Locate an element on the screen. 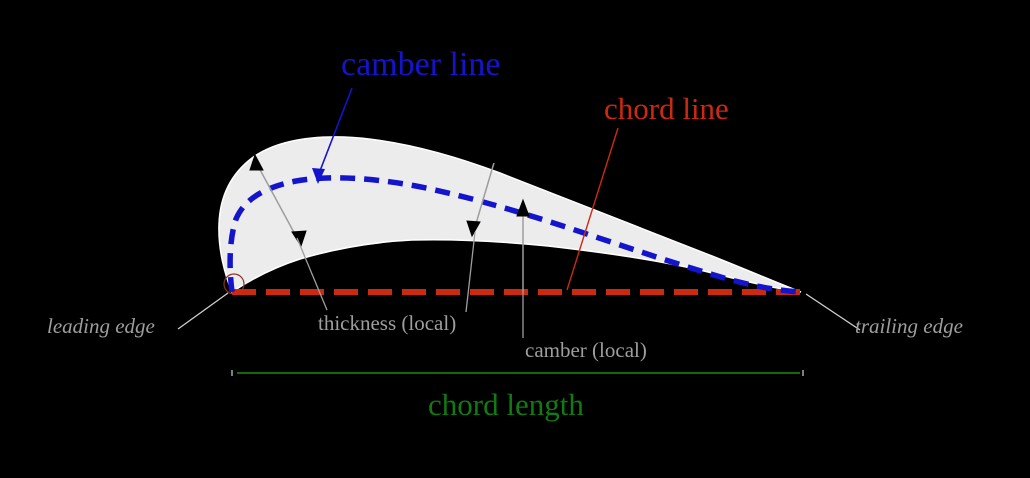 This screenshot has height=478, width=1030. camber-line-path is located at coordinates (514, 235).